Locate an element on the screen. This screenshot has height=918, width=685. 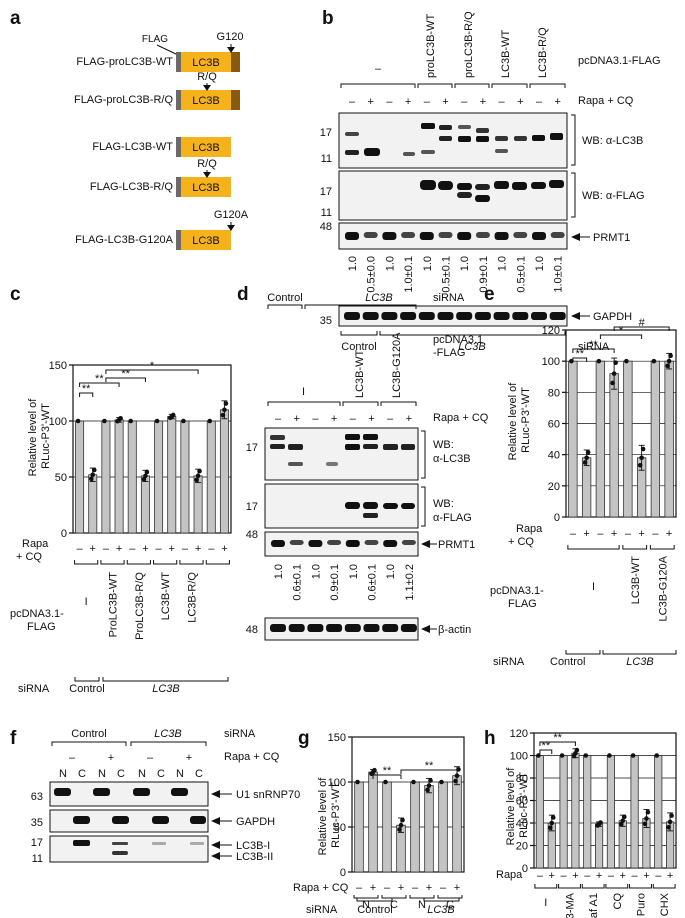
group-label: Puro is located at coordinates (642, 904).